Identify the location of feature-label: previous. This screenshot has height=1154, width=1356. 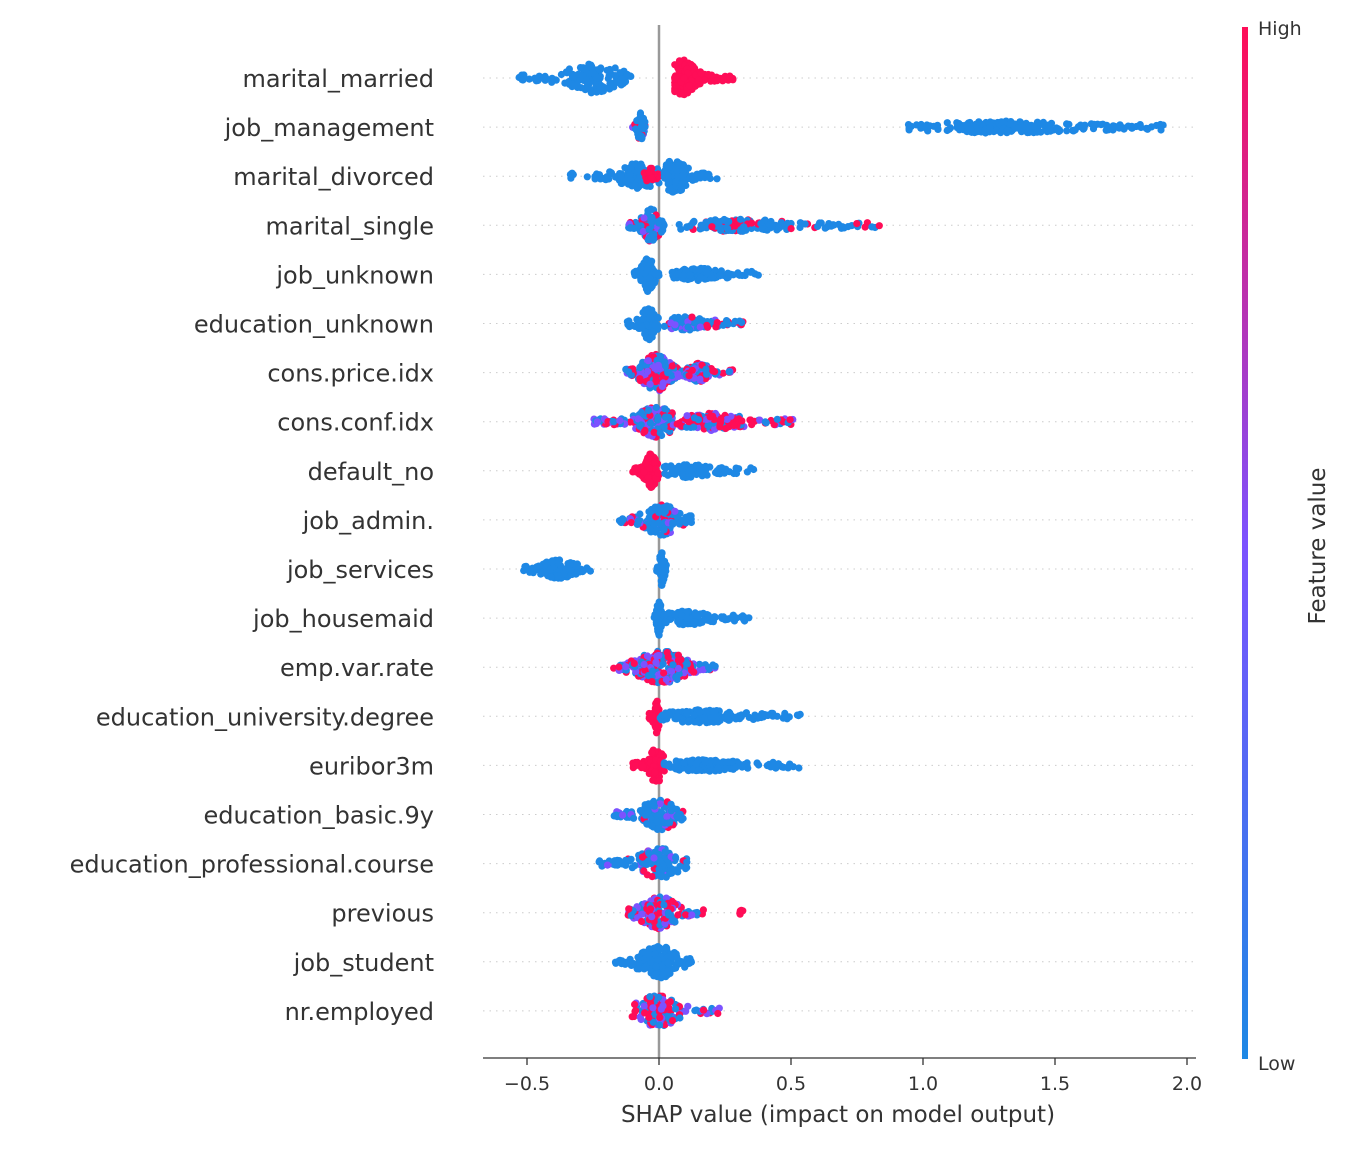
(382, 914).